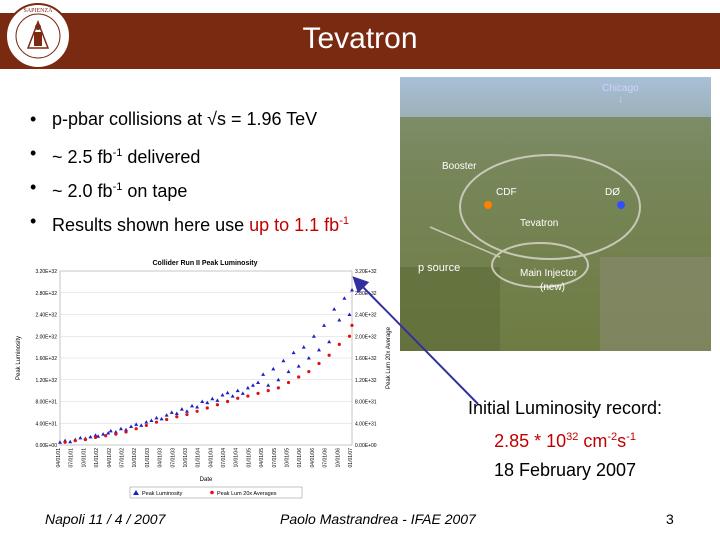 This screenshot has width=720, height=540. What do you see at coordinates (136, 492) in the screenshot?
I see `legend-peak-marker` at bounding box center [136, 492].